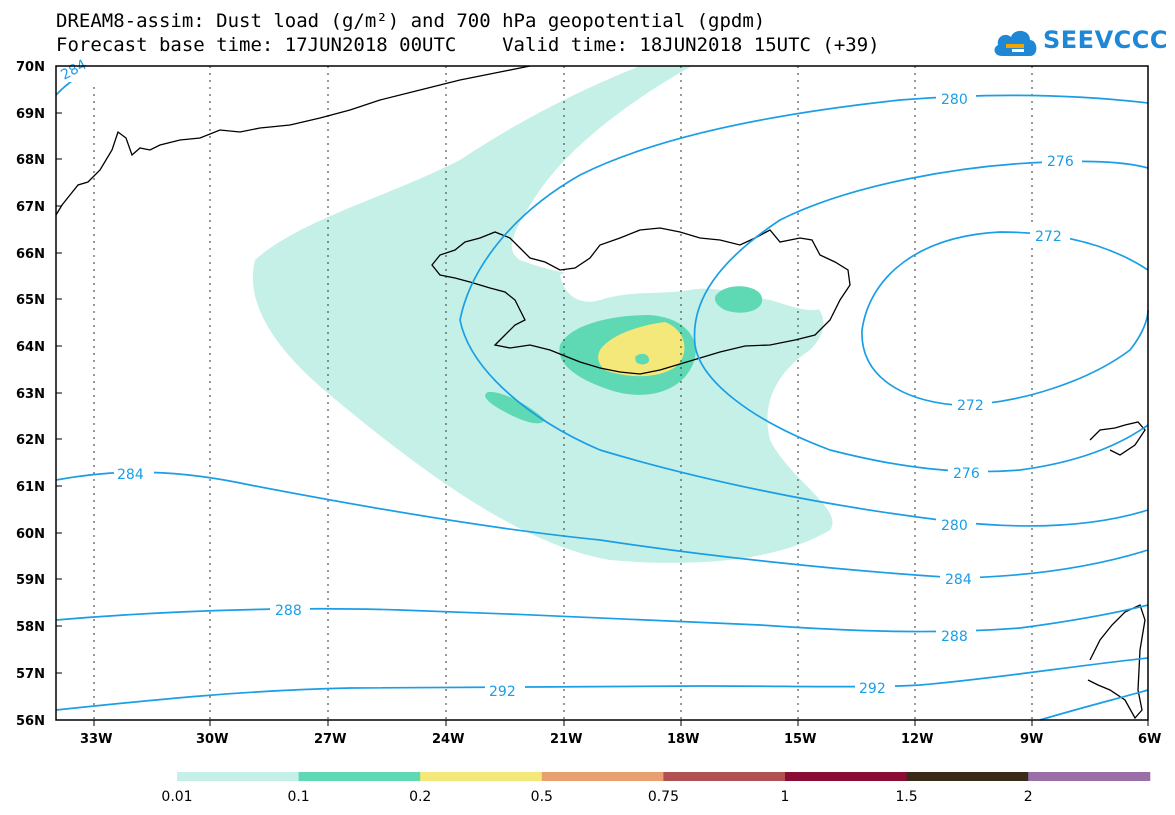  What do you see at coordinates (921, 408) in the screenshot?
I see `contour-276-lower` at bounding box center [921, 408].